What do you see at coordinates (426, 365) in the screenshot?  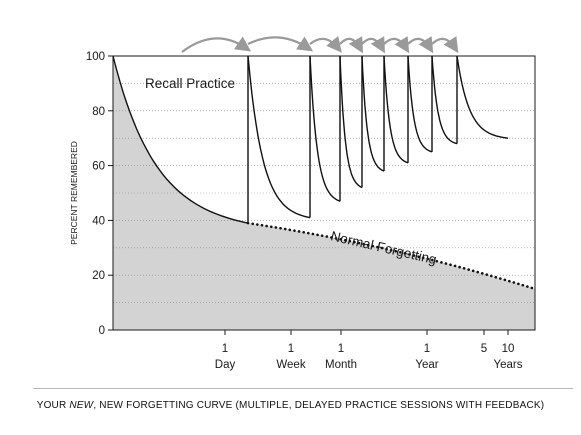 I see `x-tick-label: Year` at bounding box center [426, 365].